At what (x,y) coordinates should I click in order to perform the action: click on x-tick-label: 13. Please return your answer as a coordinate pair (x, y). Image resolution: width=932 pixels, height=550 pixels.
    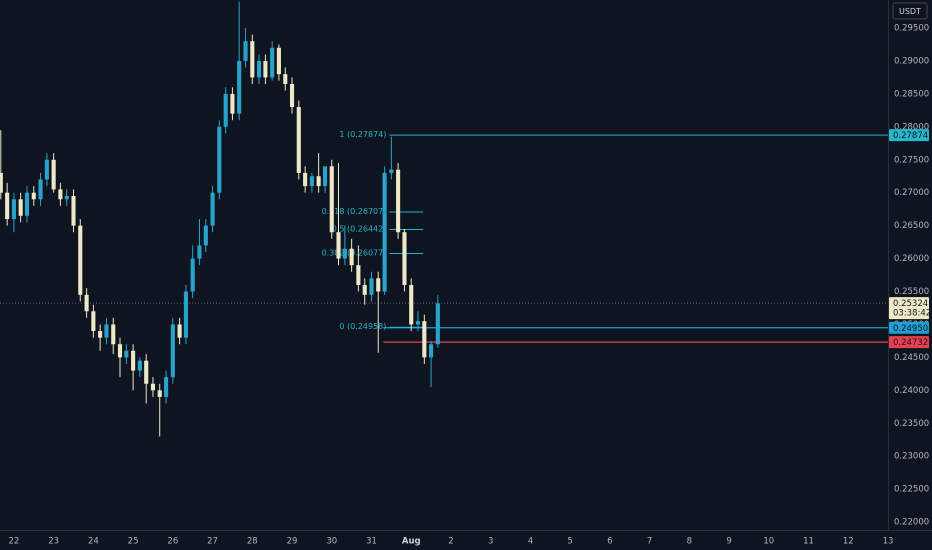
    Looking at the image, I should click on (888, 542).